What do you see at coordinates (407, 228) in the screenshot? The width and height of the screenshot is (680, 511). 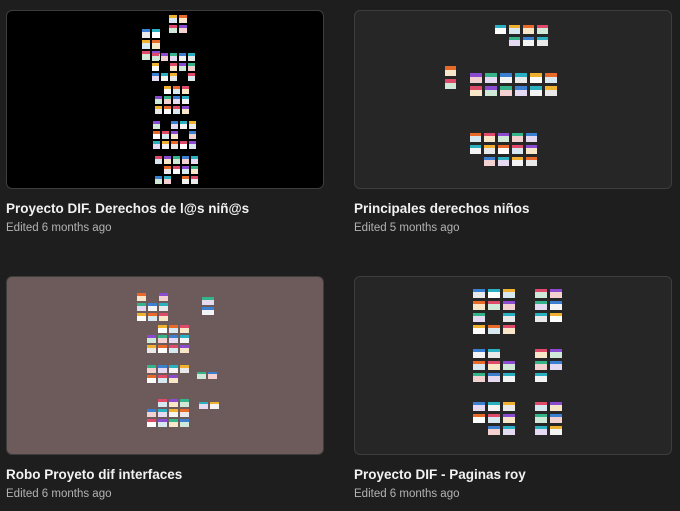 I see `file-edited-time: Edited 5 months ago` at bounding box center [407, 228].